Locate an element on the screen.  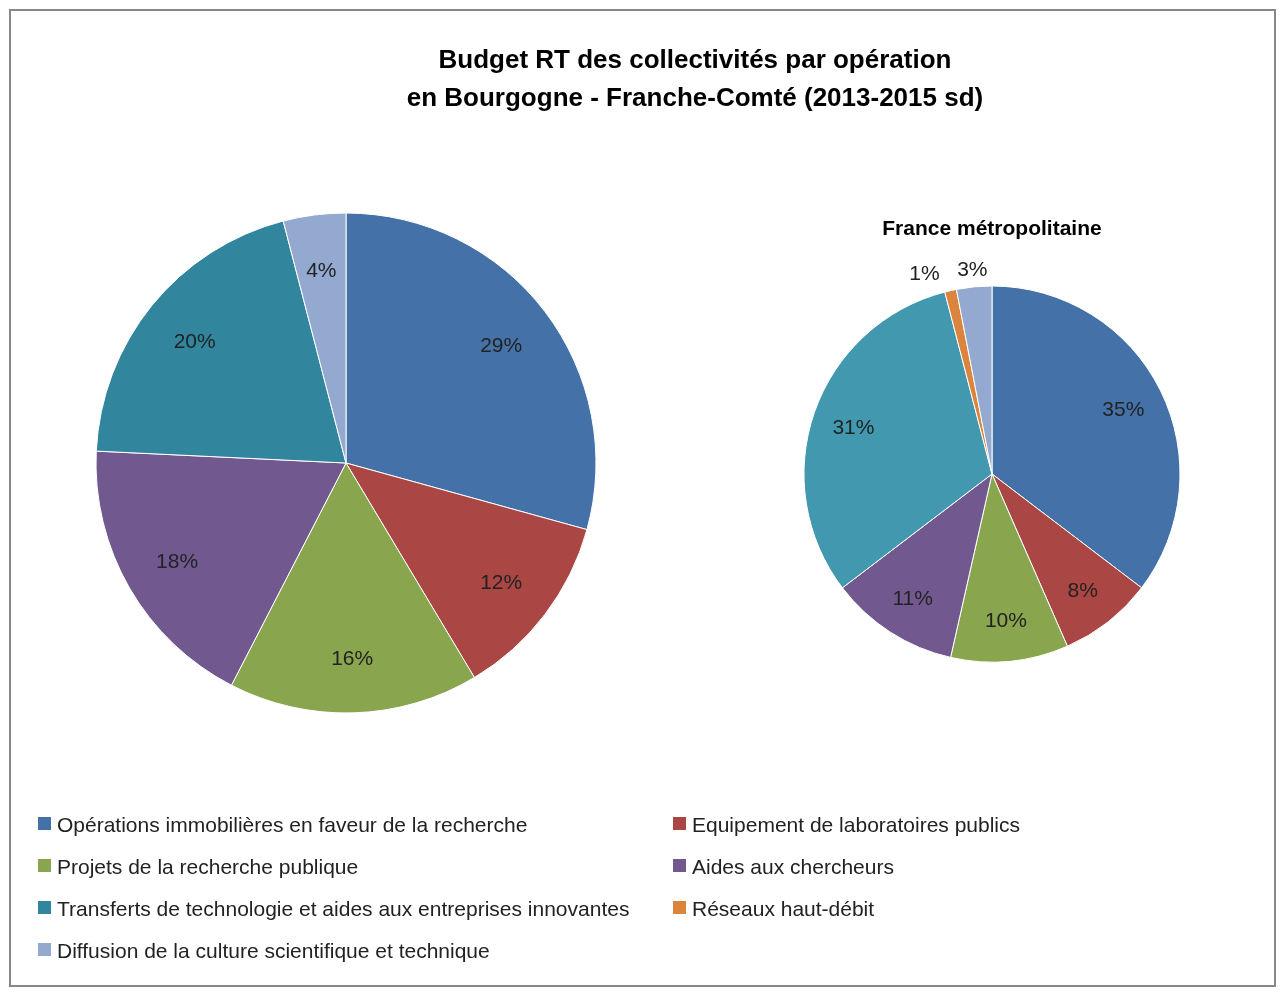
legend-label: Opérations immobilières en faveur de la recherche is located at coordinates (292, 824).